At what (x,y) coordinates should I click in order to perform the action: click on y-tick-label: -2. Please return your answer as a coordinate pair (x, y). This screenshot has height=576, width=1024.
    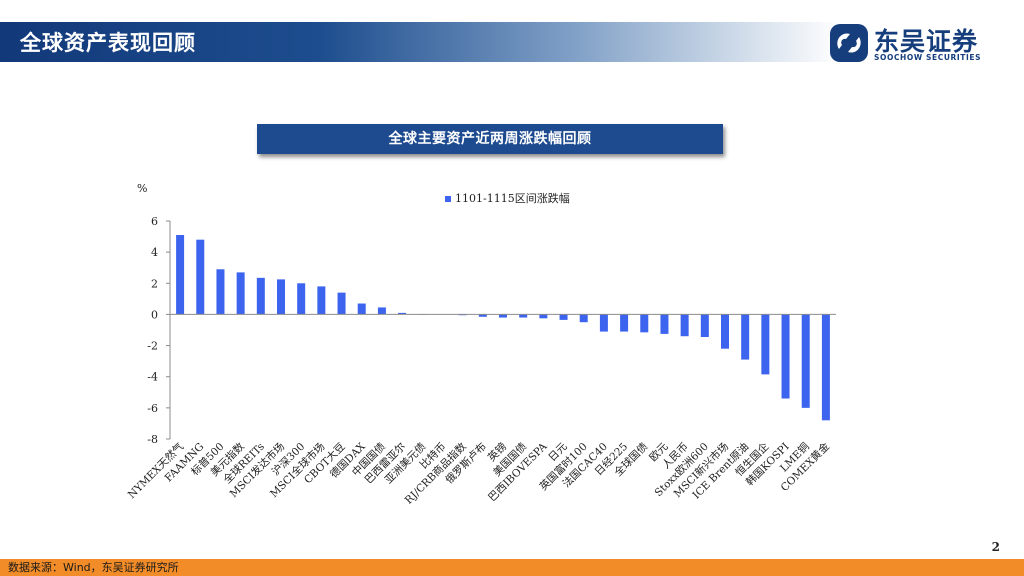
    Looking at the image, I should click on (152, 346).